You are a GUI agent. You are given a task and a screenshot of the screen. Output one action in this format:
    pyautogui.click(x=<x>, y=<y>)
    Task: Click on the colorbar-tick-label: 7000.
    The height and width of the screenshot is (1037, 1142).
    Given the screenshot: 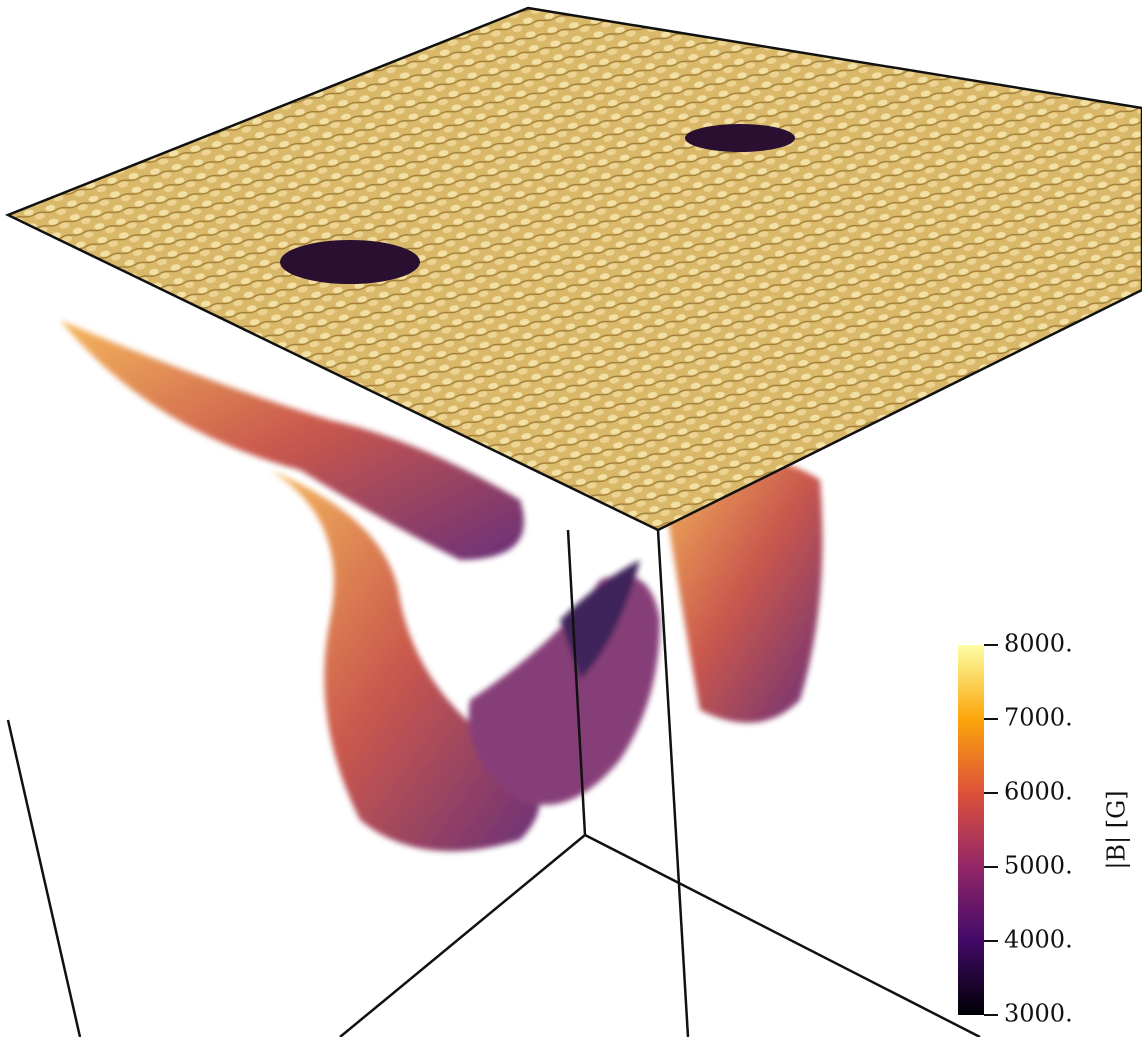 What is the action you would take?
    pyautogui.click(x=1038, y=718)
    